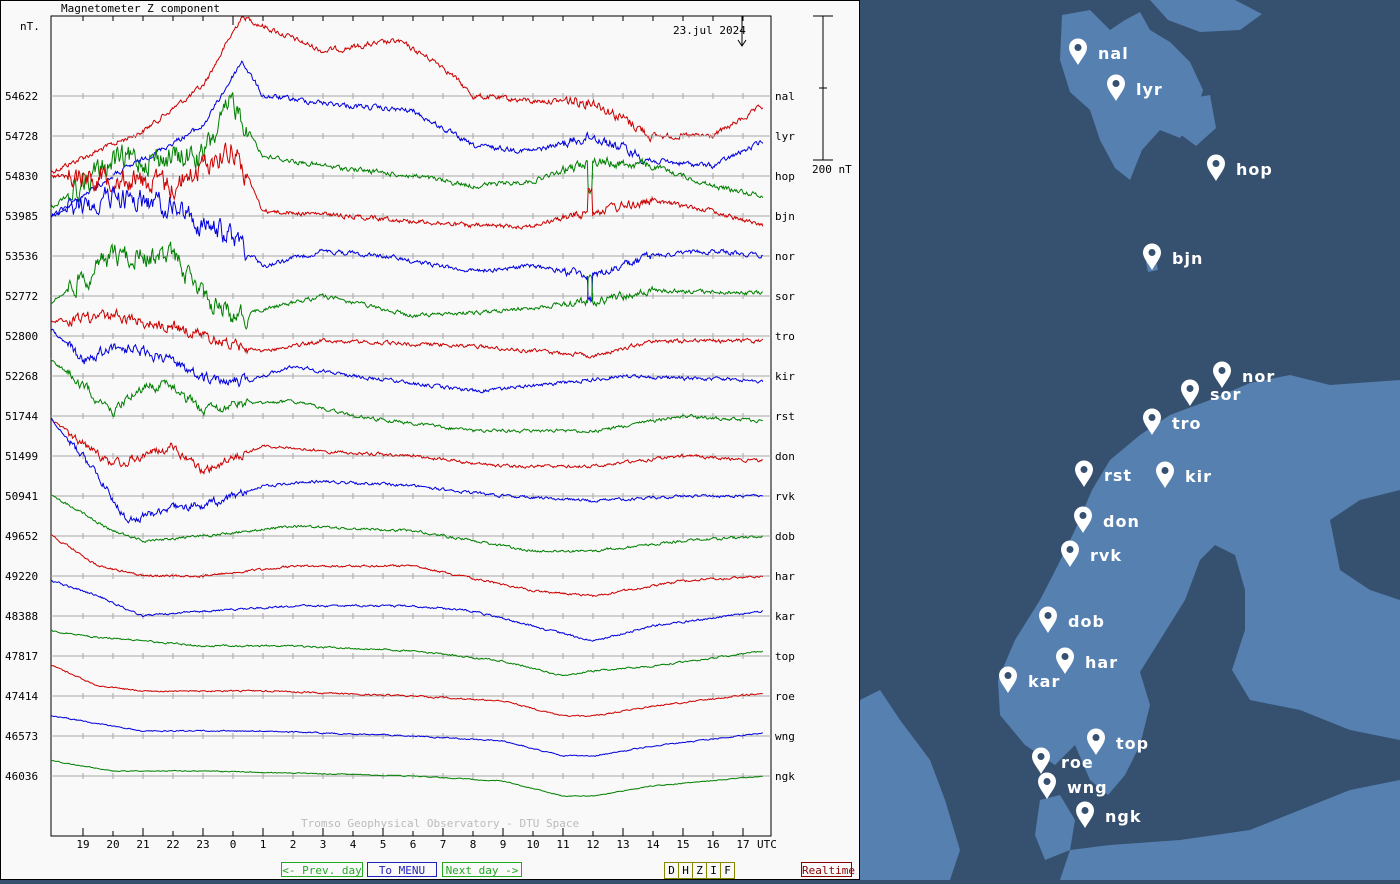  Describe the element at coordinates (82, 844) in the screenshot. I see `time-tick-label: 19` at that location.